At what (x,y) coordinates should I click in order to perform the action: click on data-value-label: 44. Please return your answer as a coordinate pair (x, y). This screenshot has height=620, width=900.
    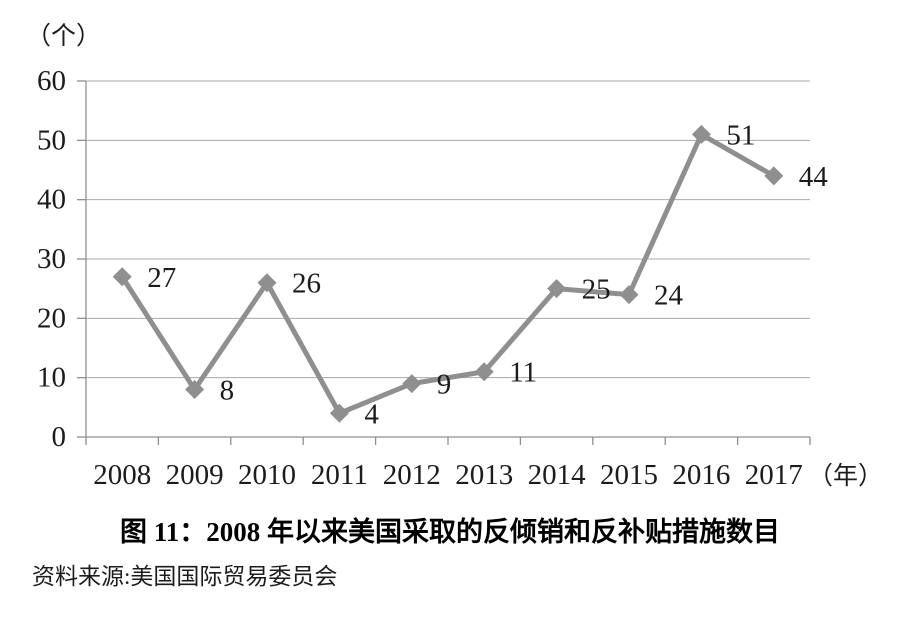
    Looking at the image, I should click on (814, 177).